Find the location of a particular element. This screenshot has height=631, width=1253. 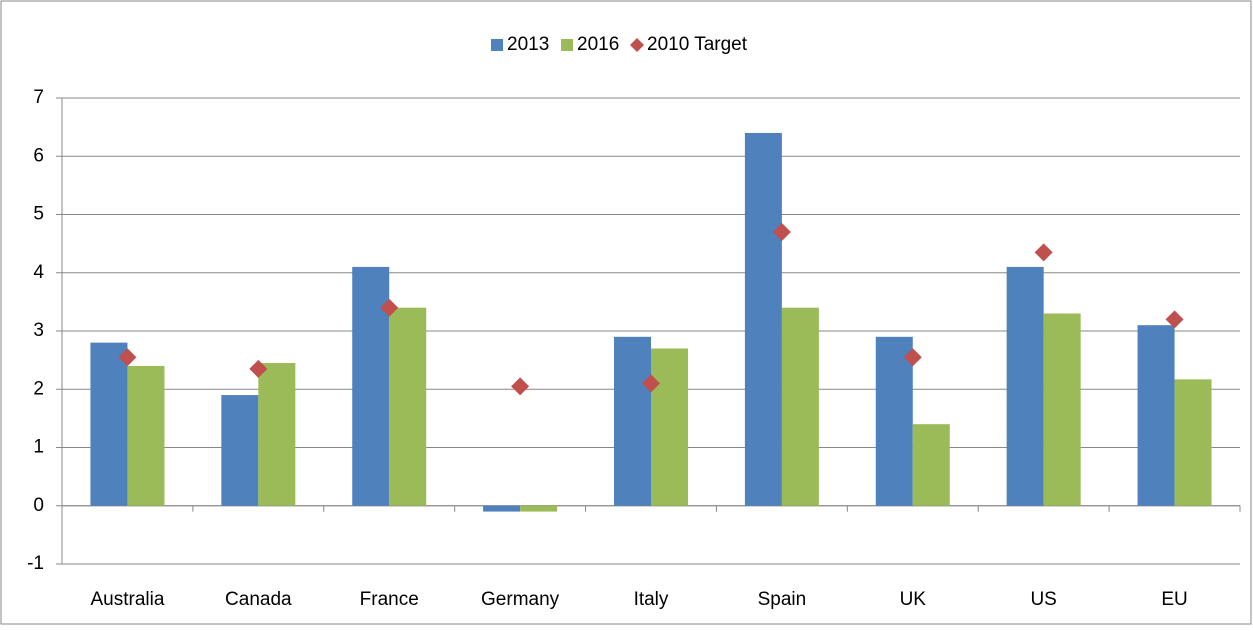

x-tick-label: France is located at coordinates (389, 599).